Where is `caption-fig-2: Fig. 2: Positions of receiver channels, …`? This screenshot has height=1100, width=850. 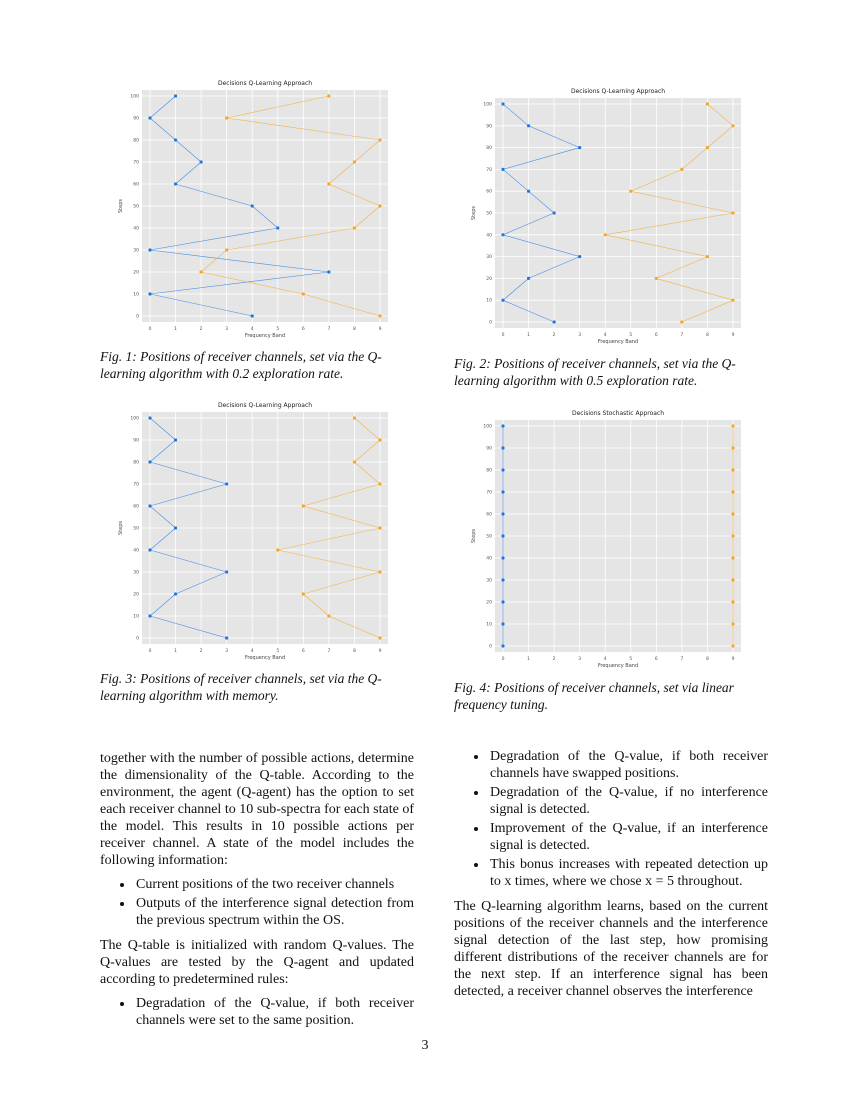 caption-fig-2: Fig. 2: Positions of receiver channels, … is located at coordinates (595, 372).